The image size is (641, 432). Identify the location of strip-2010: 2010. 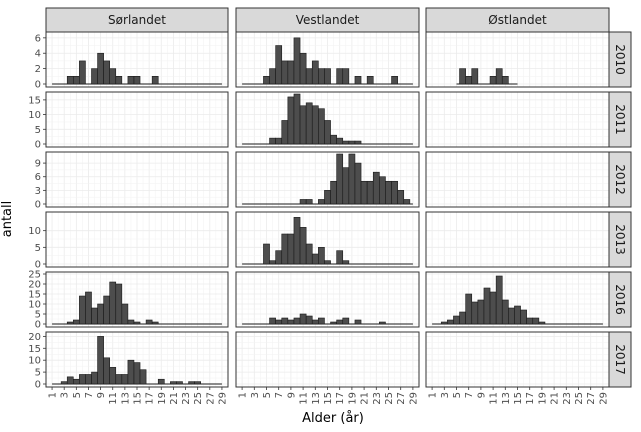
(620, 59).